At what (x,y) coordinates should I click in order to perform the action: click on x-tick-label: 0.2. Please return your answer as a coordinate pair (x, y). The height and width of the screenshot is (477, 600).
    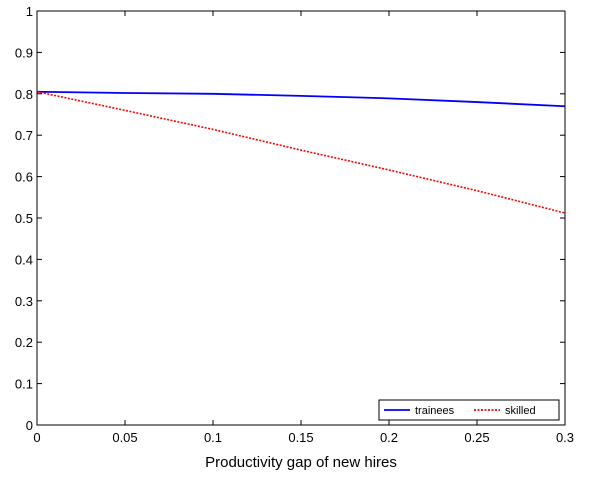
    Looking at the image, I should click on (389, 437).